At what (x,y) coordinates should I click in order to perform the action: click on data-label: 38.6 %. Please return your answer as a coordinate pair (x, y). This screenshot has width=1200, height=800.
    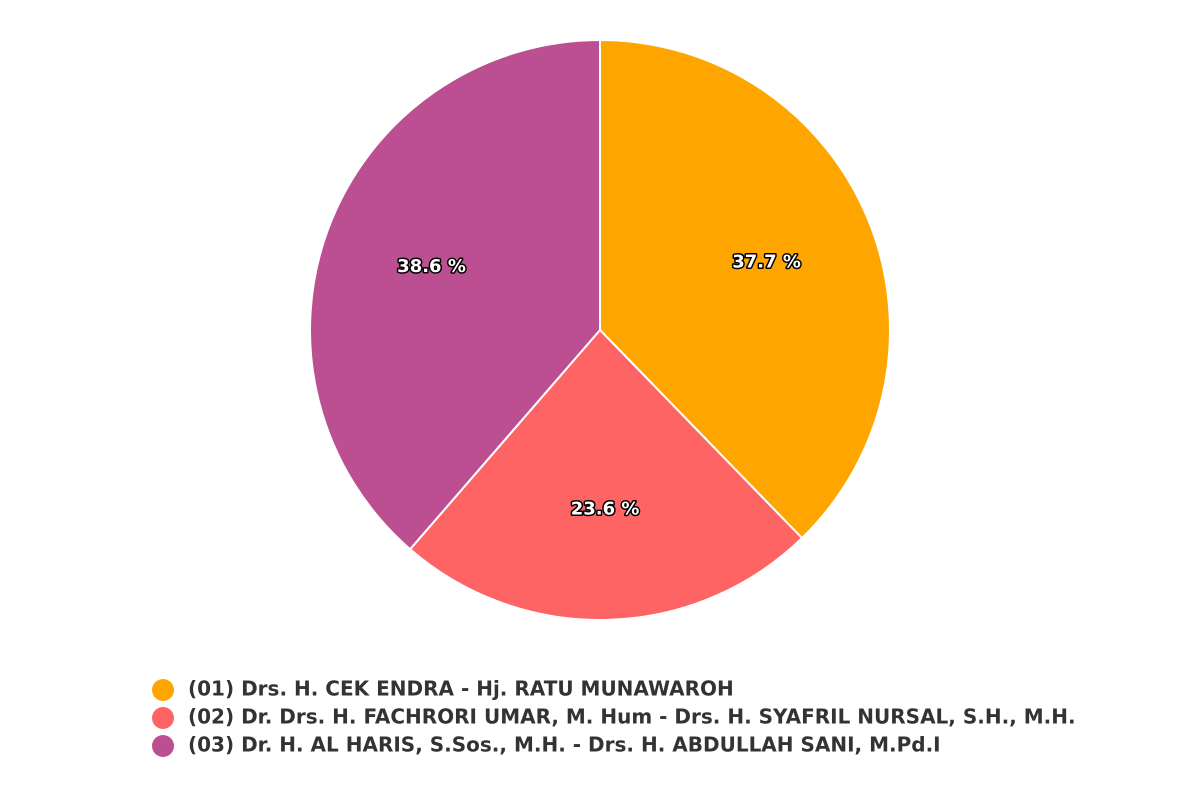
    Looking at the image, I should click on (431, 266).